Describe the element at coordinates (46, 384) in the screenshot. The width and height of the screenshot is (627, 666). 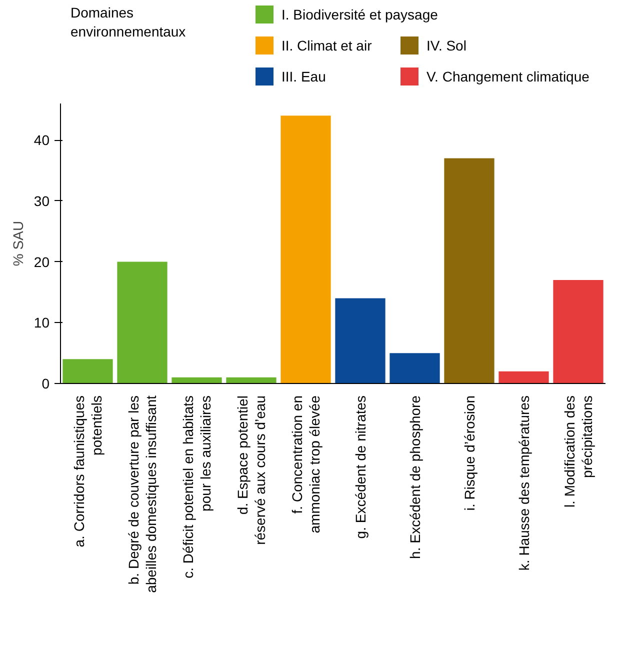
I see `y-tick-label: 0` at that location.